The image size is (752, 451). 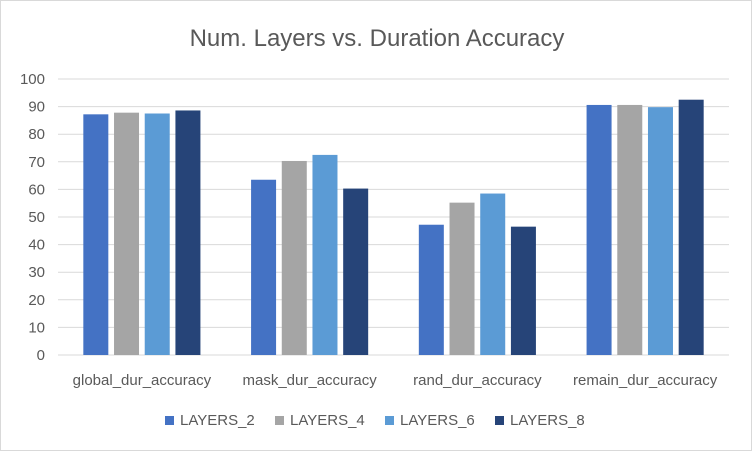 What do you see at coordinates (36, 327) in the screenshot?
I see `y-tick-label: 10` at bounding box center [36, 327].